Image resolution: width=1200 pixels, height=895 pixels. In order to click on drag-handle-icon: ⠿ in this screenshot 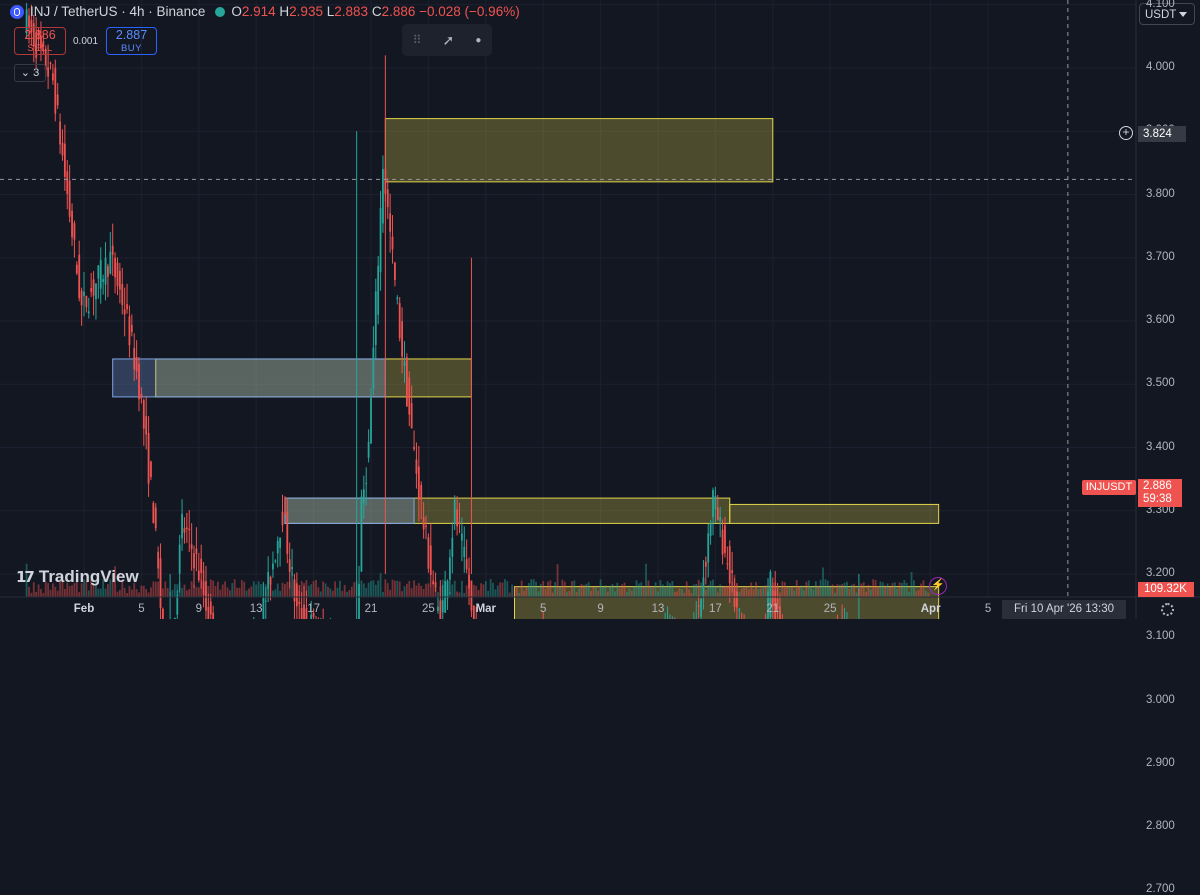, I will do `click(417, 40)`.